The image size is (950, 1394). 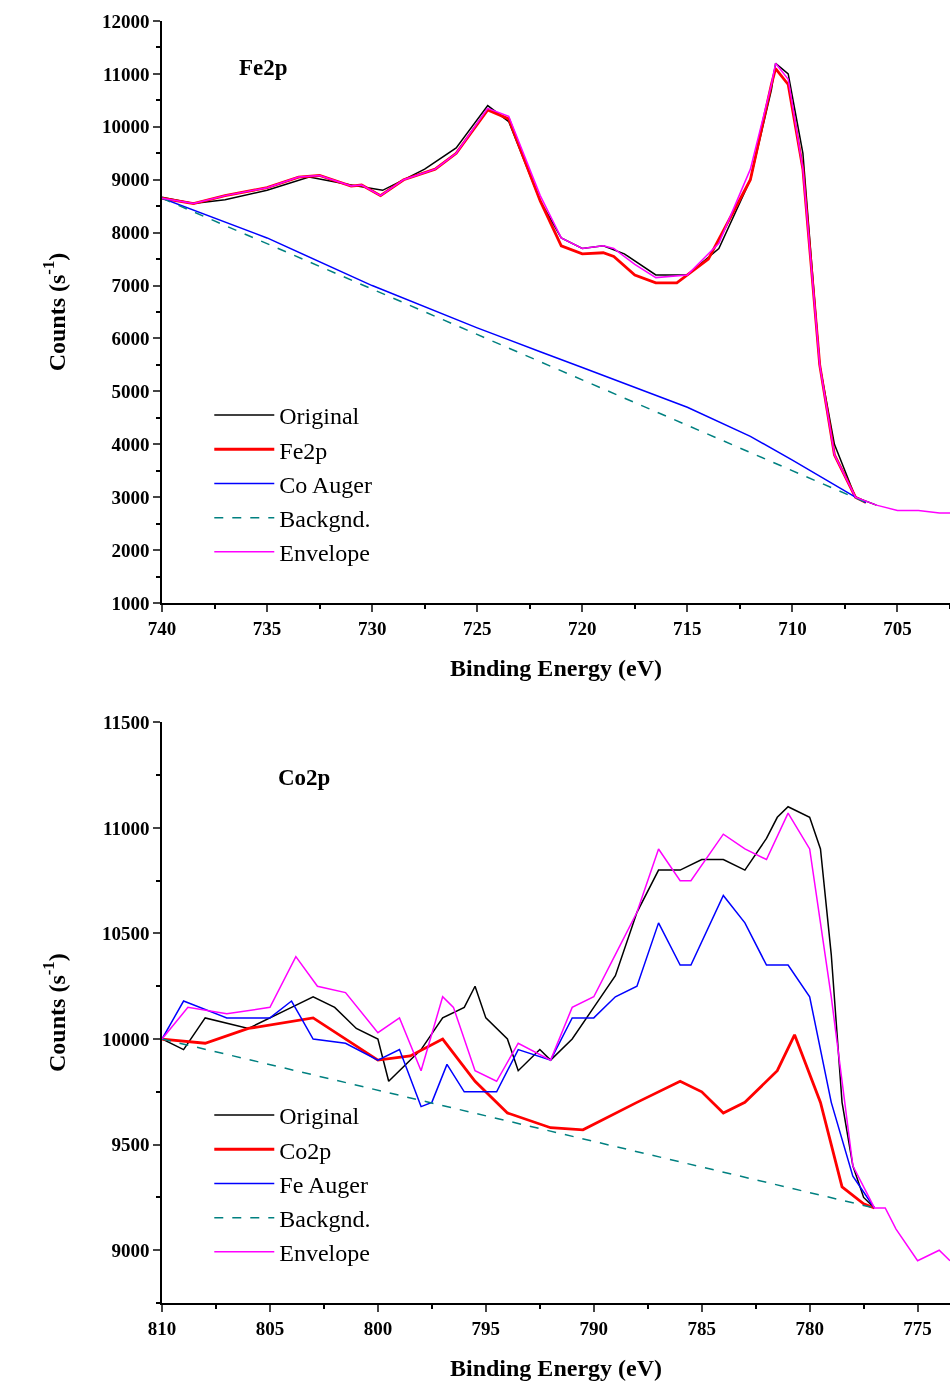 I want to click on y-tick-label: 7000, so click(x=130, y=286).